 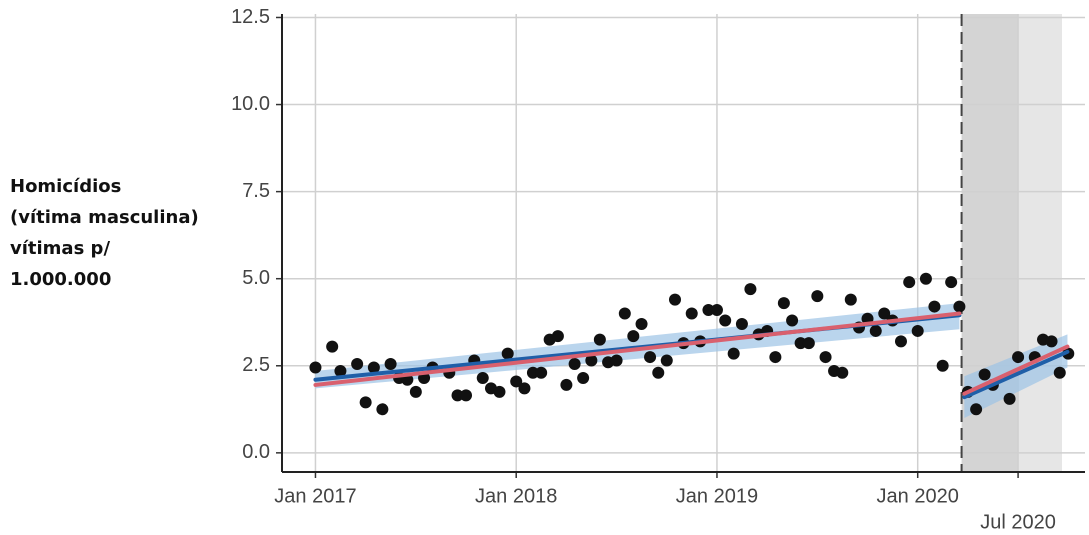 What do you see at coordinates (104, 217) in the screenshot?
I see `y-axis-label: (vítima masculina)` at bounding box center [104, 217].